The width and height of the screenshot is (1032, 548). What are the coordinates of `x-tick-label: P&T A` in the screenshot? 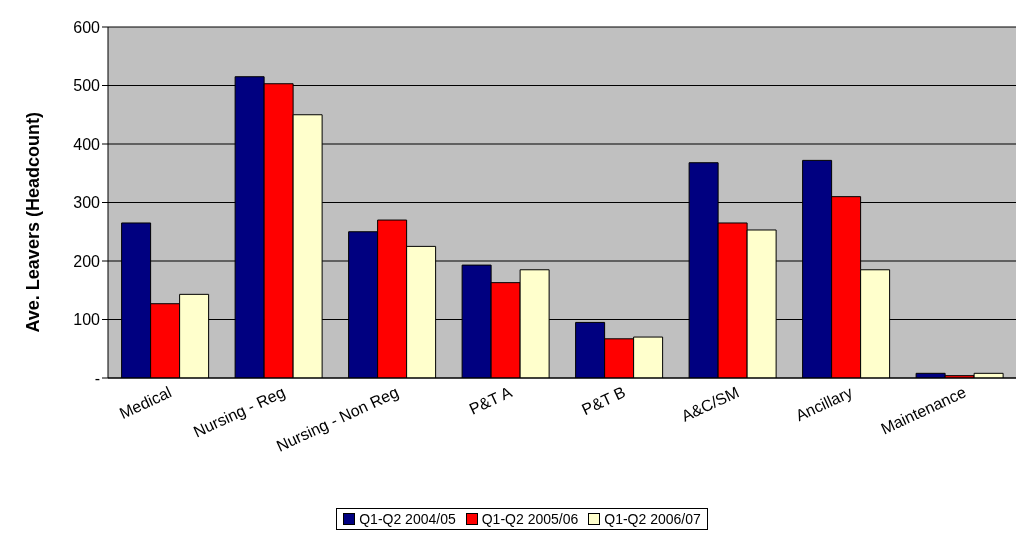 It's located at (490, 400).